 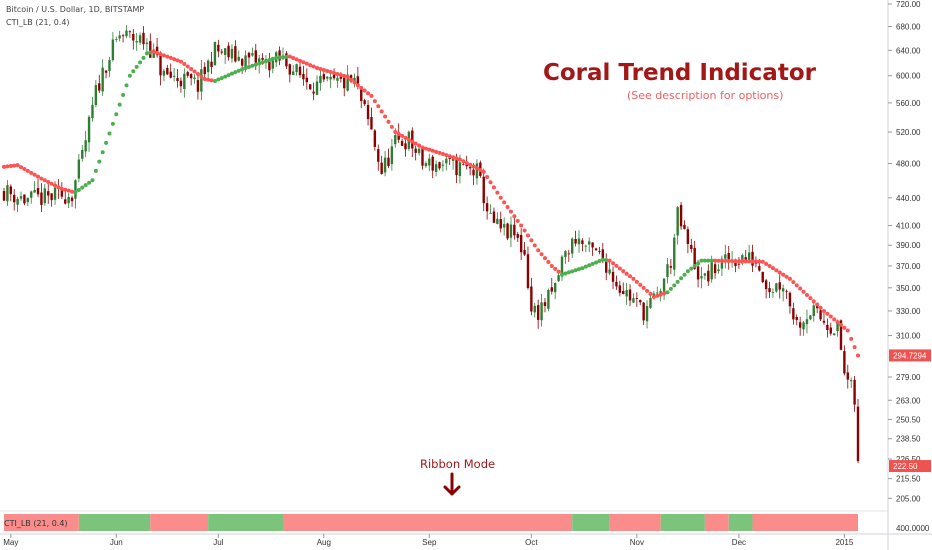 What do you see at coordinates (908, 336) in the screenshot?
I see `y-tick-label: 310.00` at bounding box center [908, 336].